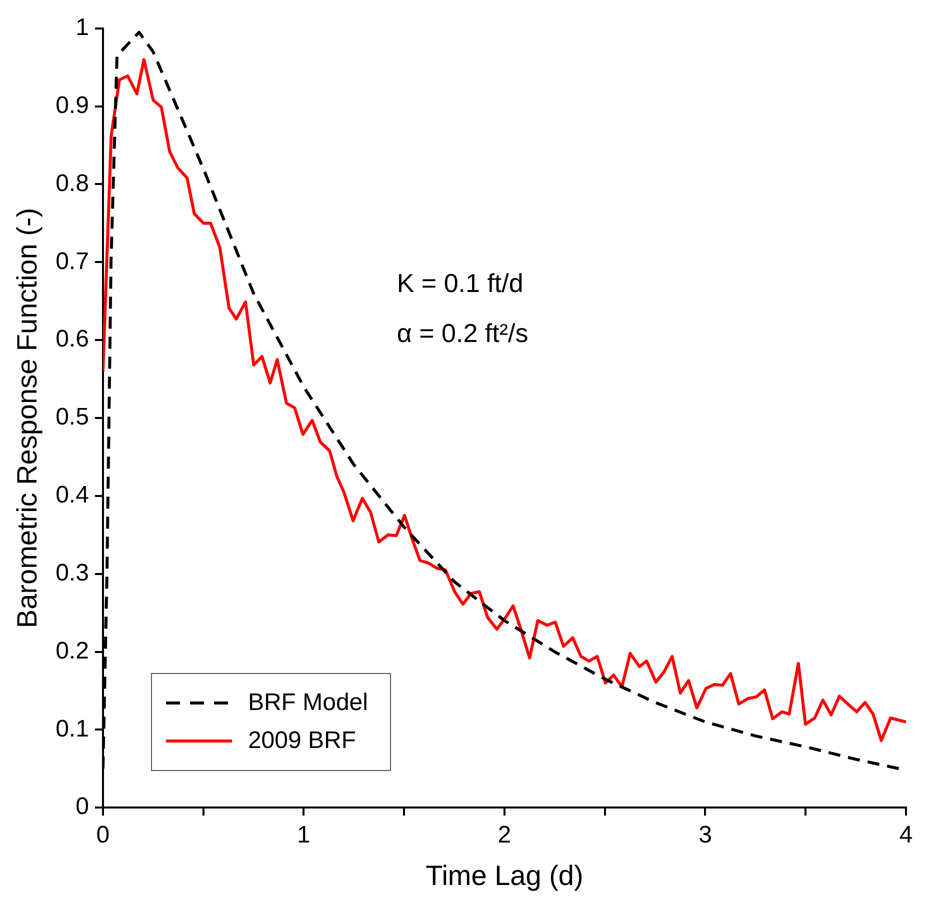  What do you see at coordinates (82, 28) in the screenshot?
I see `y-tick-label: 1` at bounding box center [82, 28].